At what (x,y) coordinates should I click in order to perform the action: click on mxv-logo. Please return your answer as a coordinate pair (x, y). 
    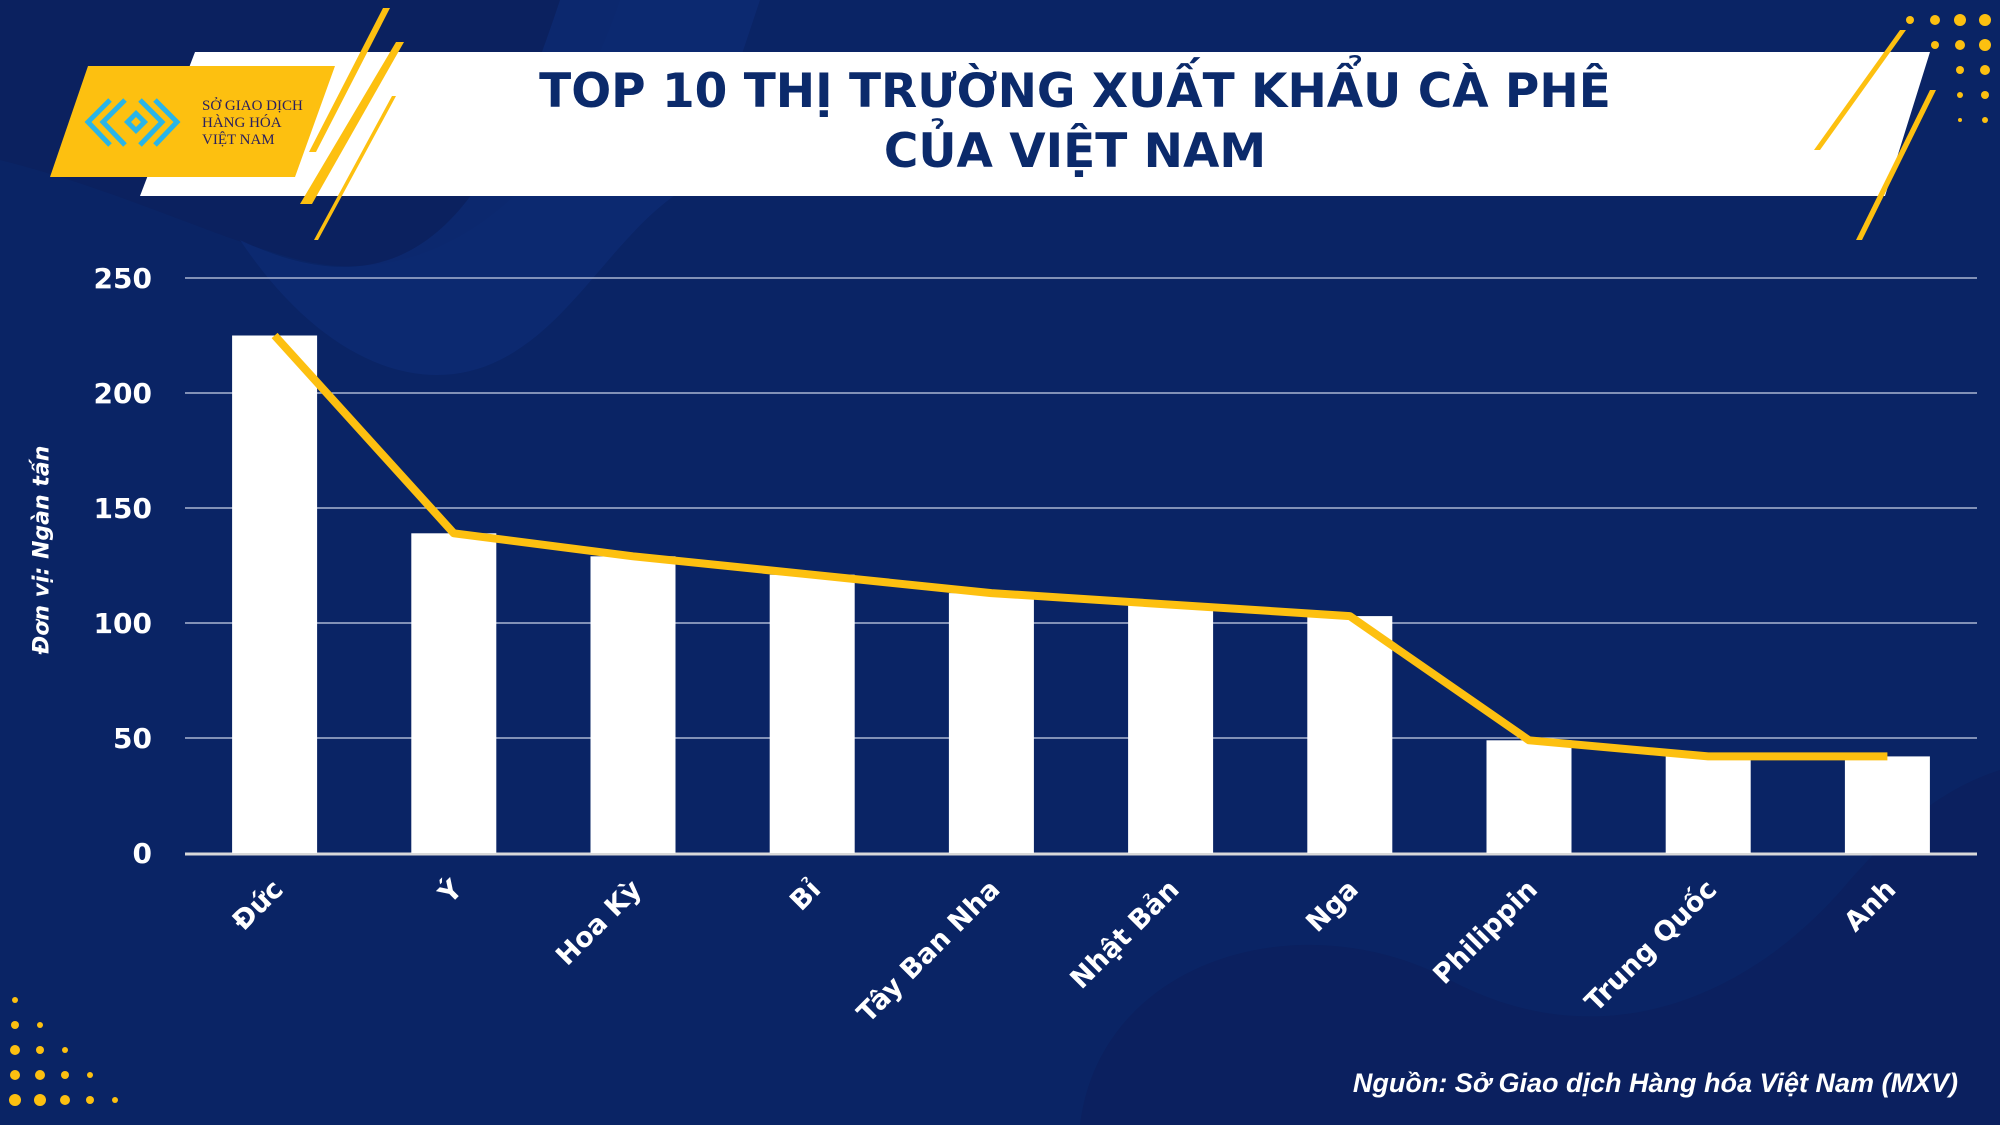
    Looking at the image, I should click on (192, 121).